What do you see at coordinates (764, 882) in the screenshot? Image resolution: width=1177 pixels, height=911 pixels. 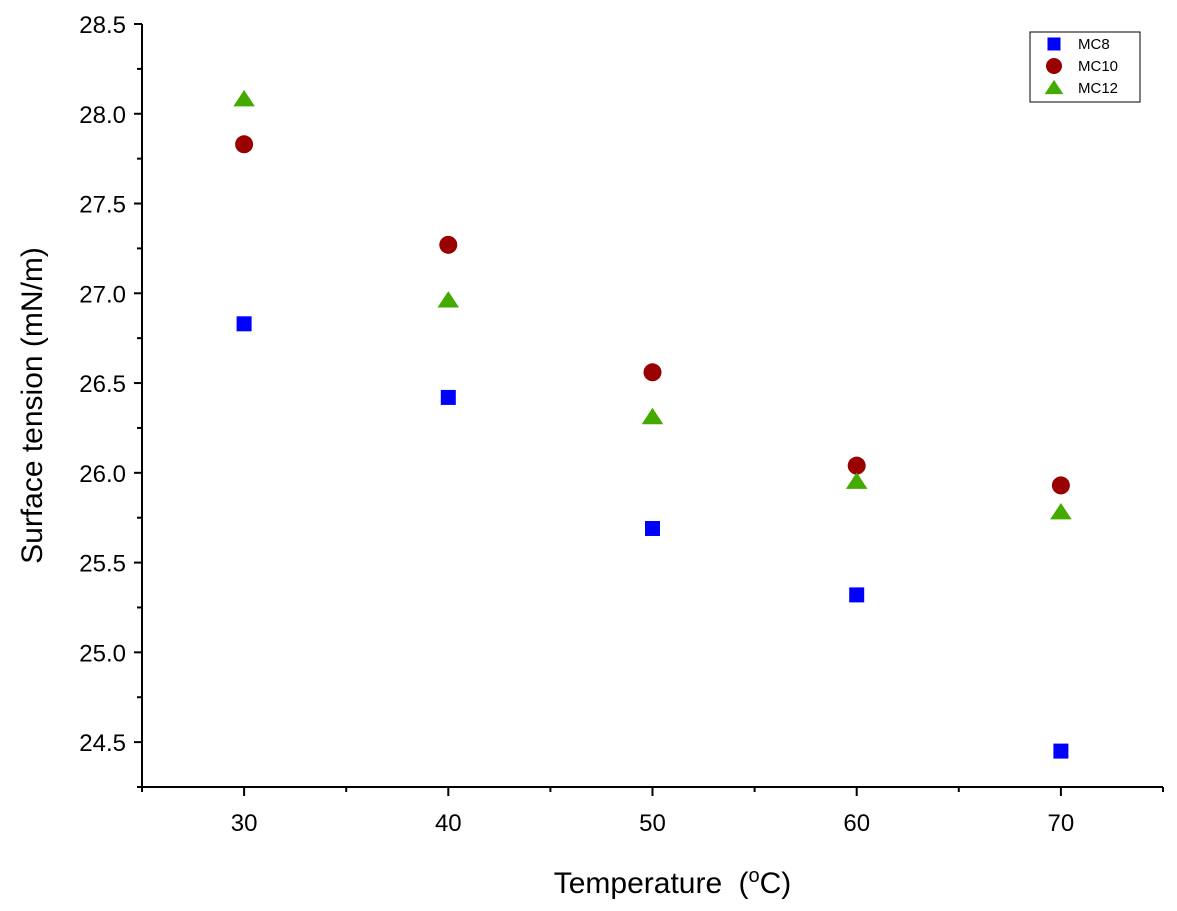 I see `x-axis-unit: (oC)` at bounding box center [764, 882].